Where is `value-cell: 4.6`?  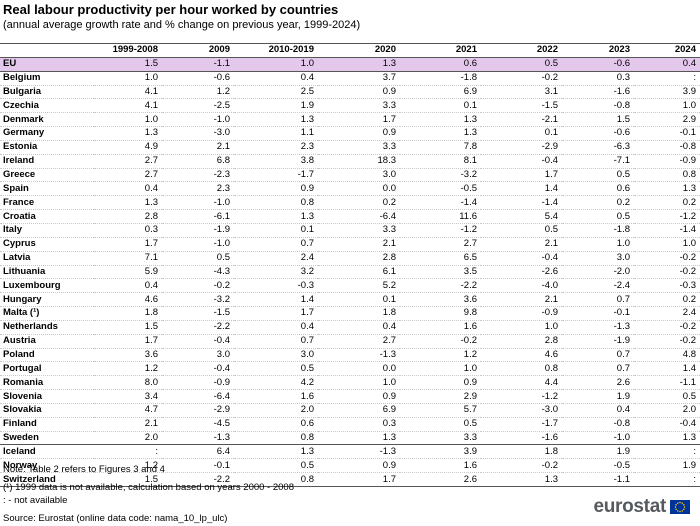 value-cell: 4.6 is located at coordinates (521, 355).